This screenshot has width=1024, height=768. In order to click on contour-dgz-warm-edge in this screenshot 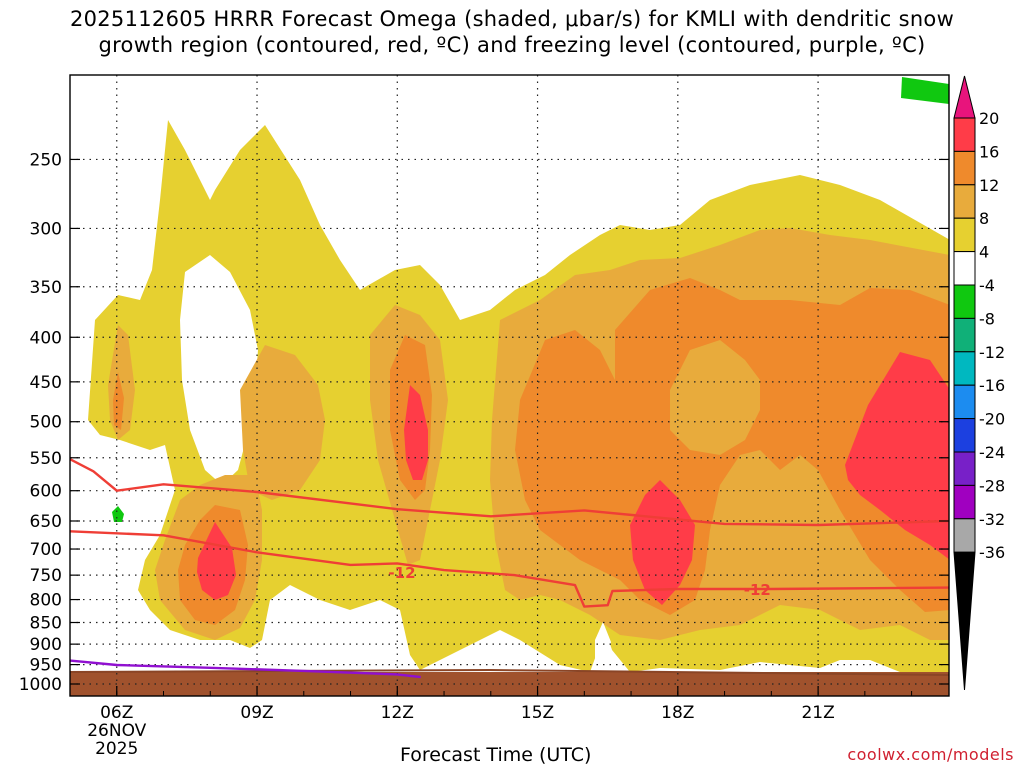, I will do `click(509, 492)`.